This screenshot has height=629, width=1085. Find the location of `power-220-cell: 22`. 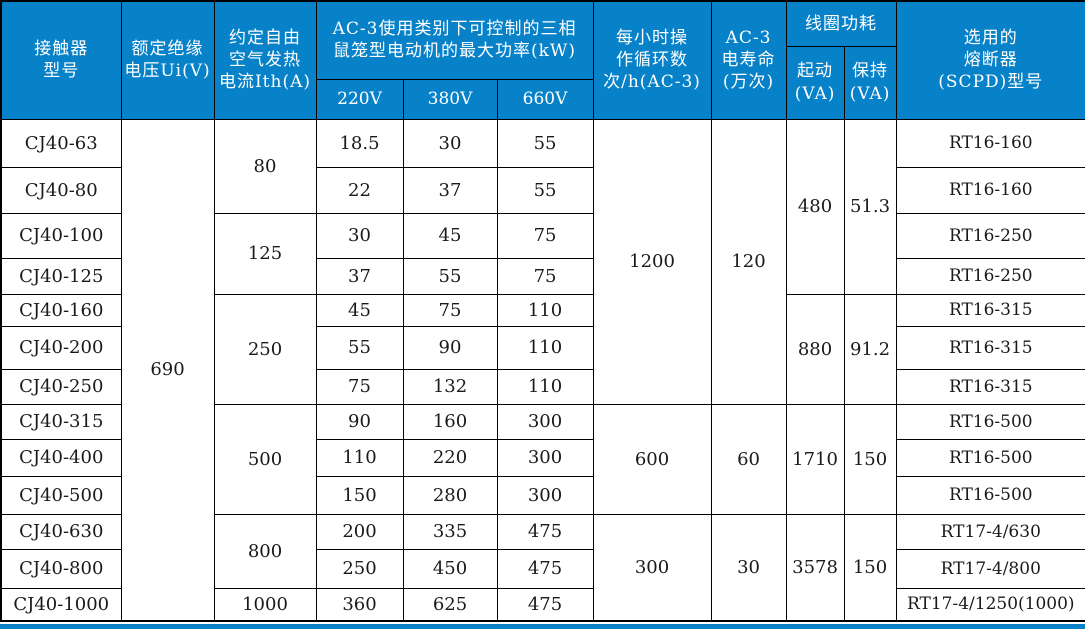

power-220-cell: 22 is located at coordinates (359, 190).